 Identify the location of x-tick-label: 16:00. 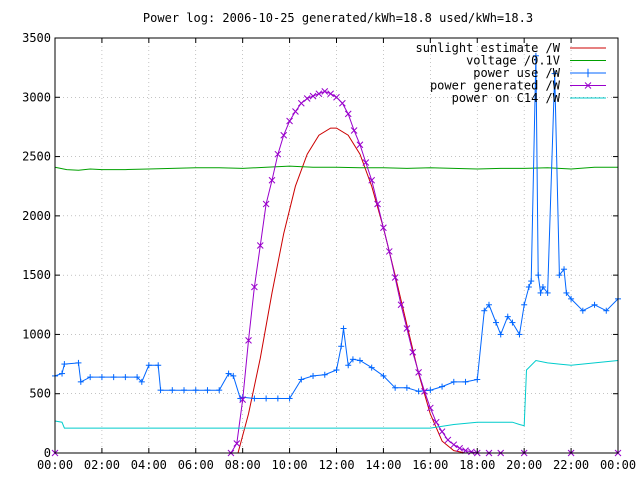
(430, 465).